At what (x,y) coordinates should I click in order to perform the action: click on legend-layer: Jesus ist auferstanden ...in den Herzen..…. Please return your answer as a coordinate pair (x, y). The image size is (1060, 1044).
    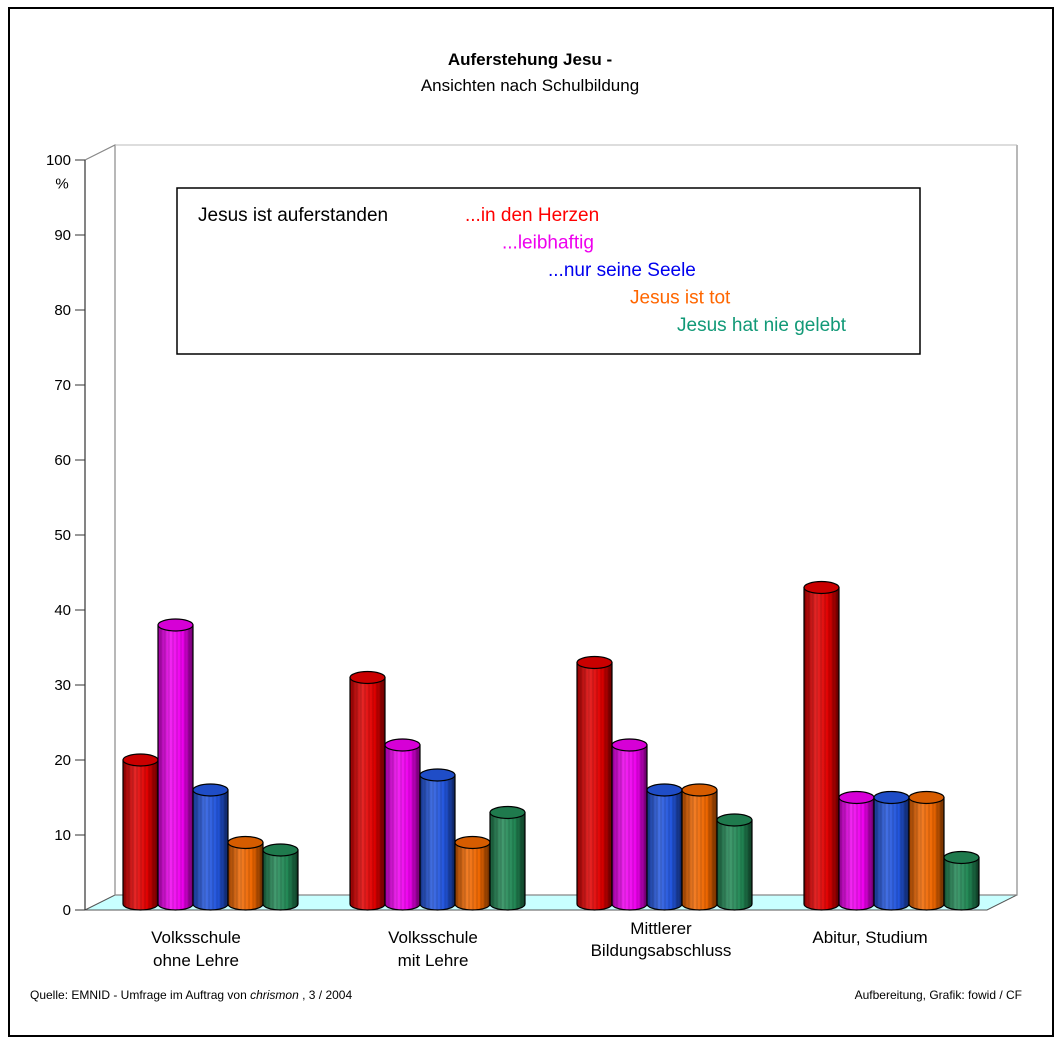
    Looking at the image, I should click on (548, 271).